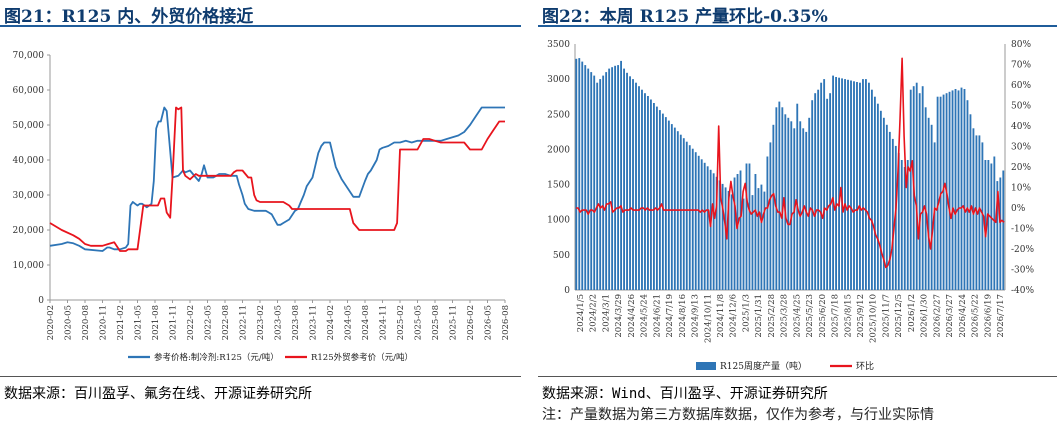 This screenshot has width=1057, height=424. What do you see at coordinates (86, 322) in the screenshot?
I see `left-x-tick-label: 2020-08` at bounding box center [86, 322].